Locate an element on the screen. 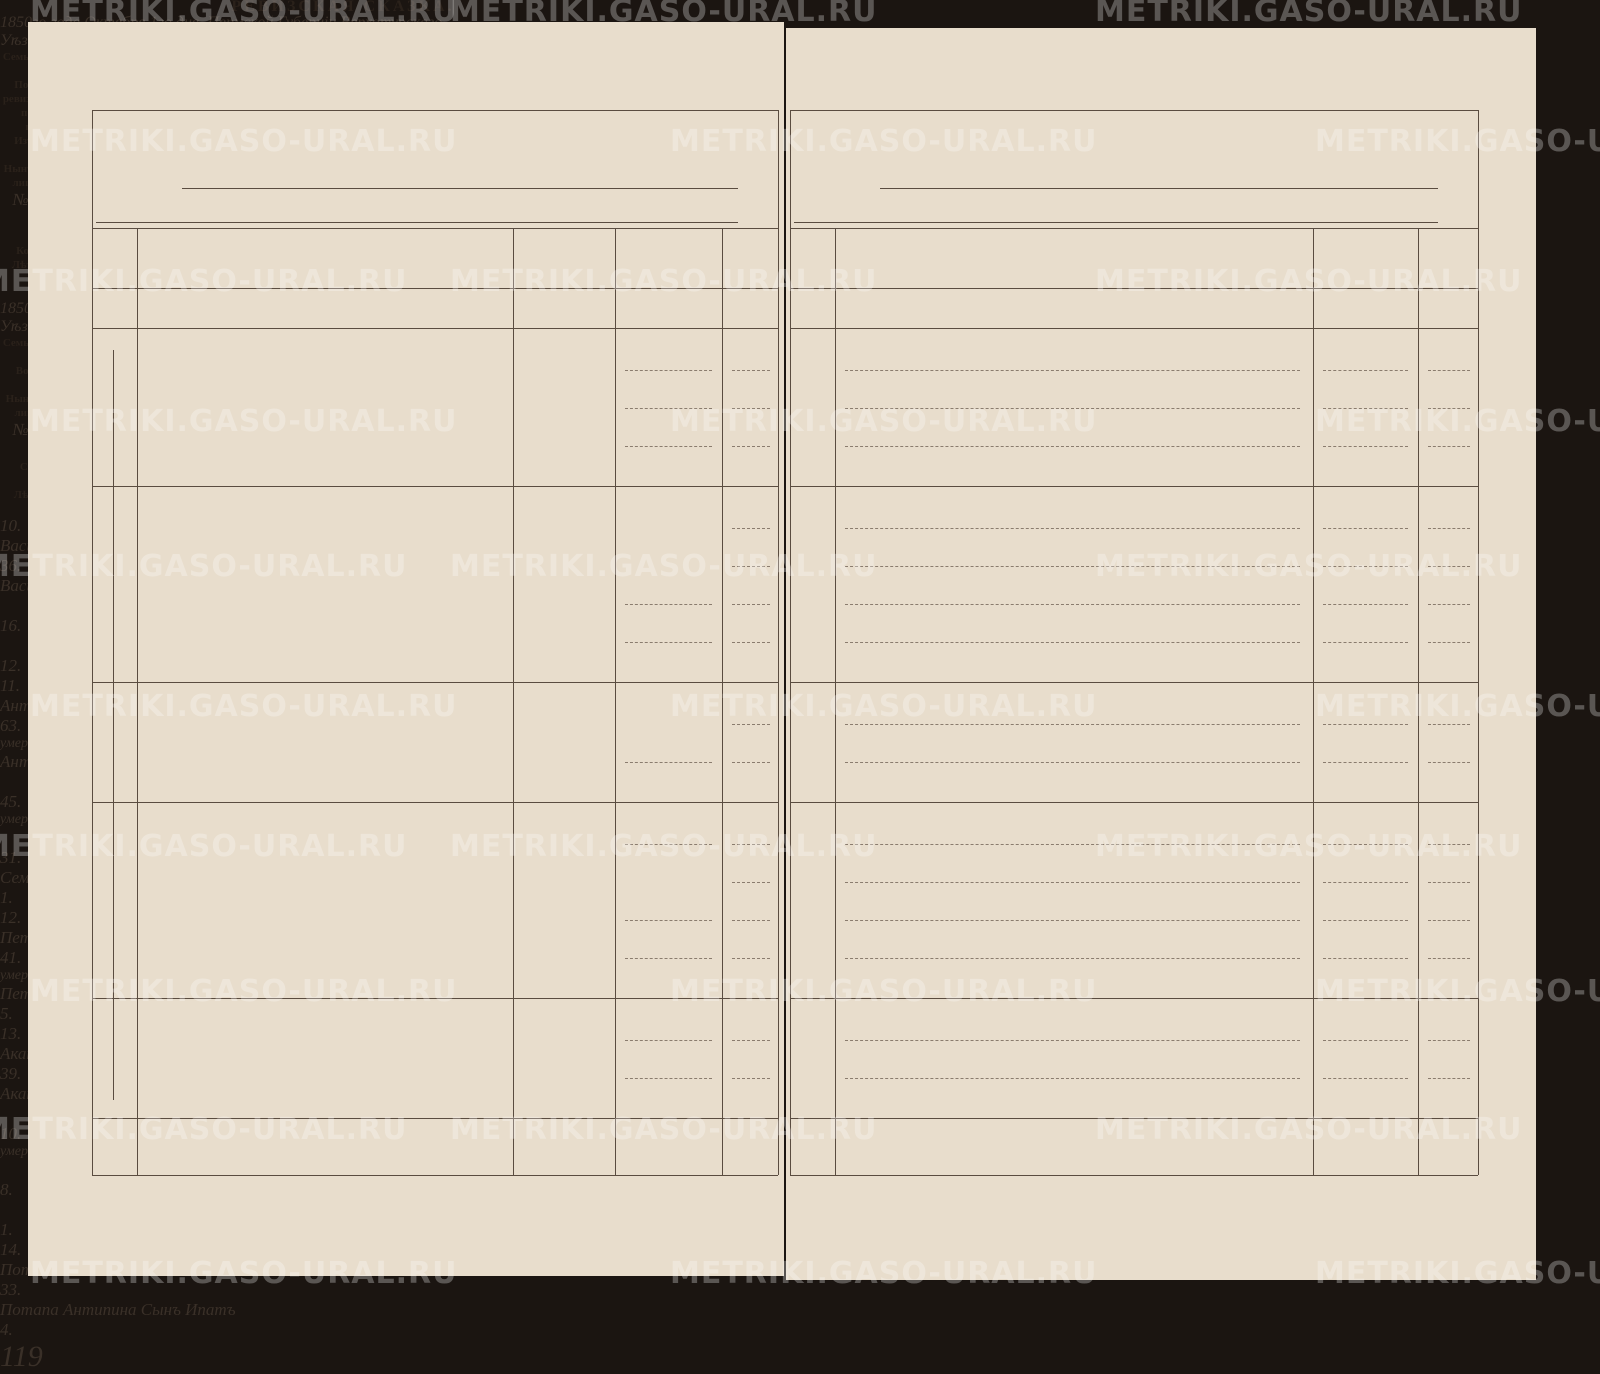 This screenshot has width=1600, height=1374. title: РЕВИЗСКАЯ СКАЗКА. is located at coordinates (343, 7).